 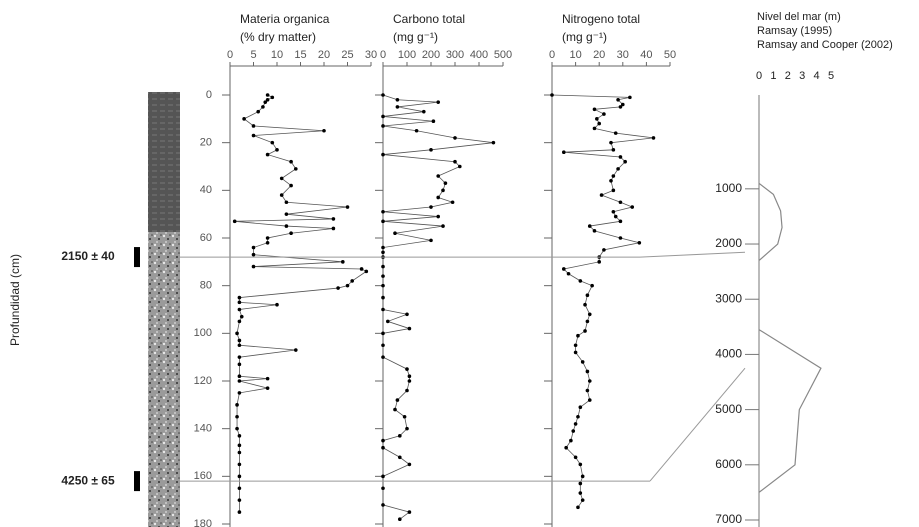 What do you see at coordinates (479, 55) in the screenshot?
I see `x-tick-label: 400` at bounding box center [479, 55].